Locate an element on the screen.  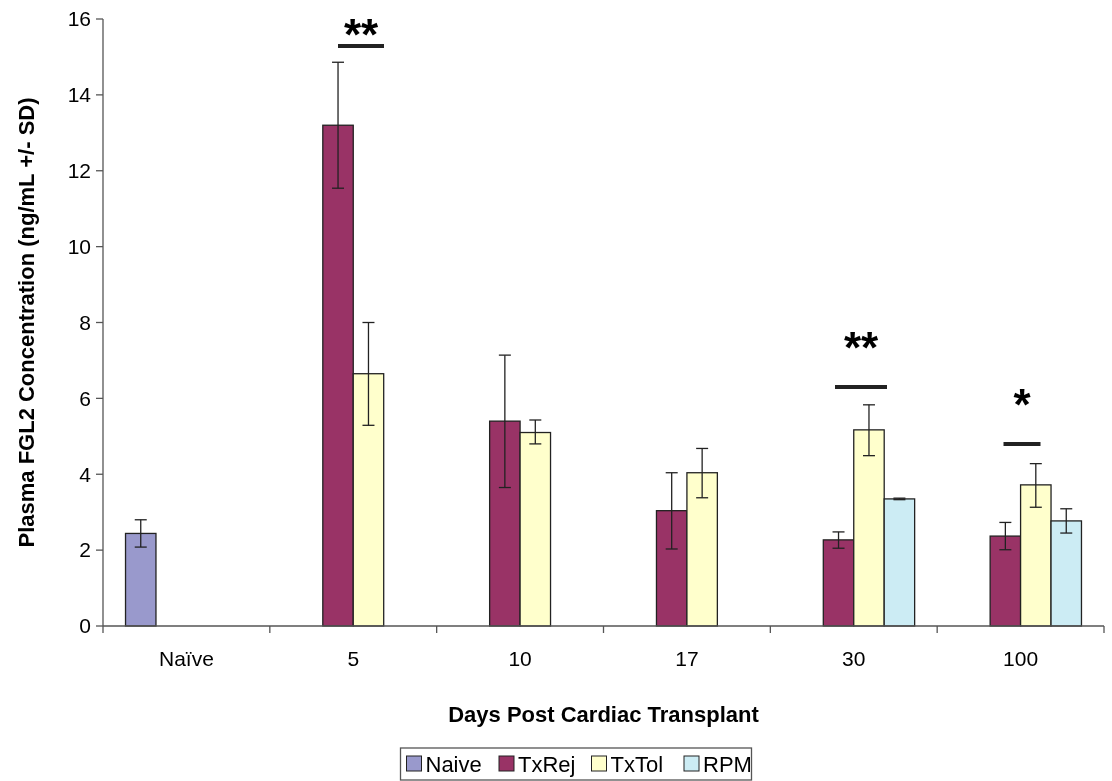
x-axis-title: Days Post Cardiac Transplant is located at coordinates (604, 714).